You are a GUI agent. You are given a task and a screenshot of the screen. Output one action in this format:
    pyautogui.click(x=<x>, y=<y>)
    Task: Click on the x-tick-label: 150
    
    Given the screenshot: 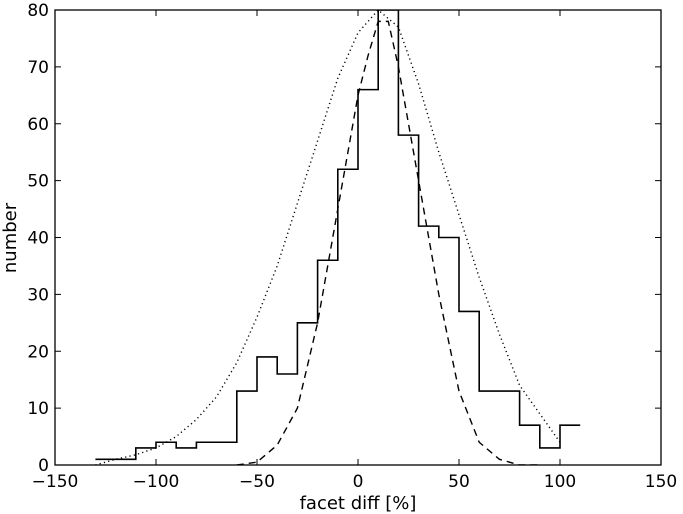 What is the action you would take?
    pyautogui.click(x=661, y=482)
    